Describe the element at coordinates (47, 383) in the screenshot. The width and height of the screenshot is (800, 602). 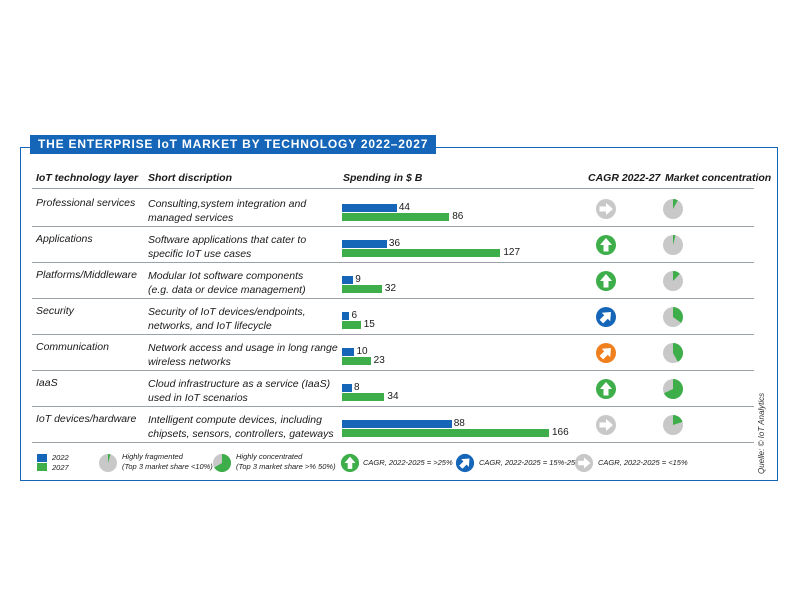
I see `row-layer-label: IaaS` at that location.